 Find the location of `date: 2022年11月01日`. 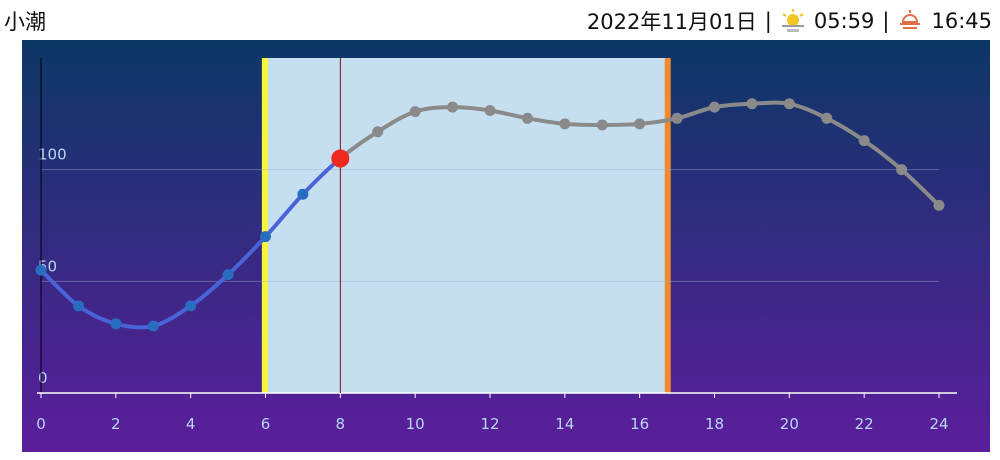

date: 2022年11月01日 is located at coordinates (671, 22).